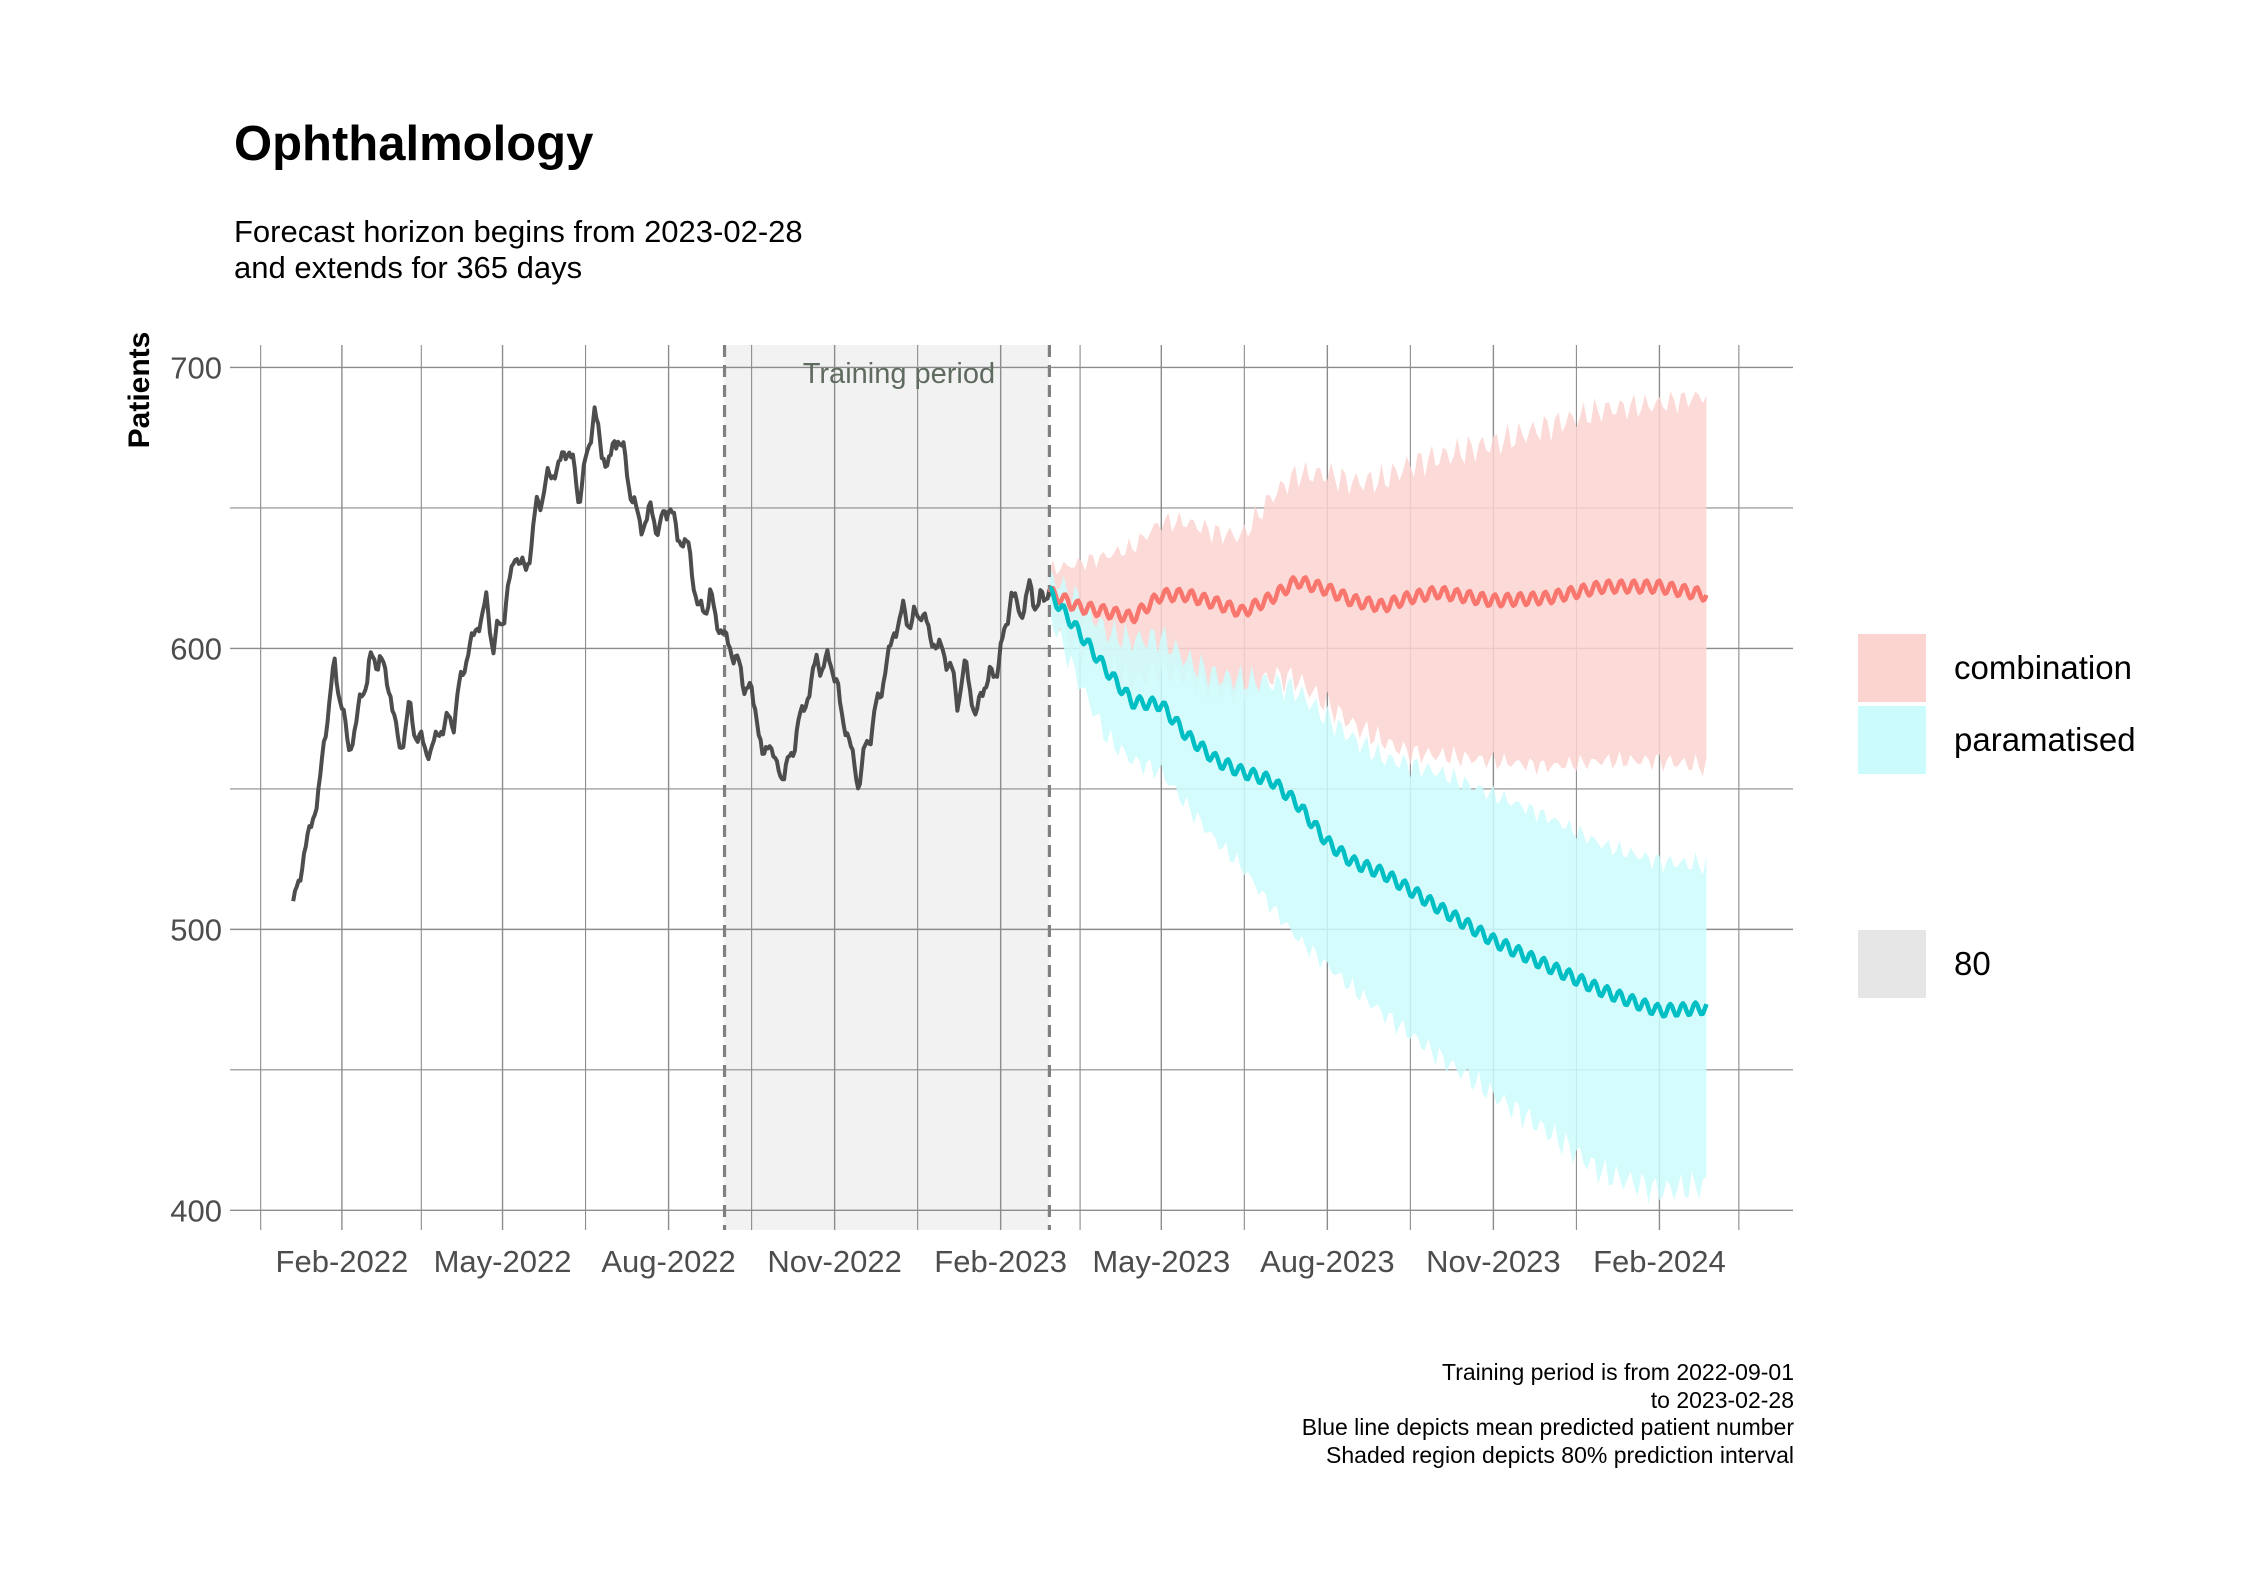 The image size is (2265, 1578). I want to click on legend-key-paramatised, so click(1892, 740).